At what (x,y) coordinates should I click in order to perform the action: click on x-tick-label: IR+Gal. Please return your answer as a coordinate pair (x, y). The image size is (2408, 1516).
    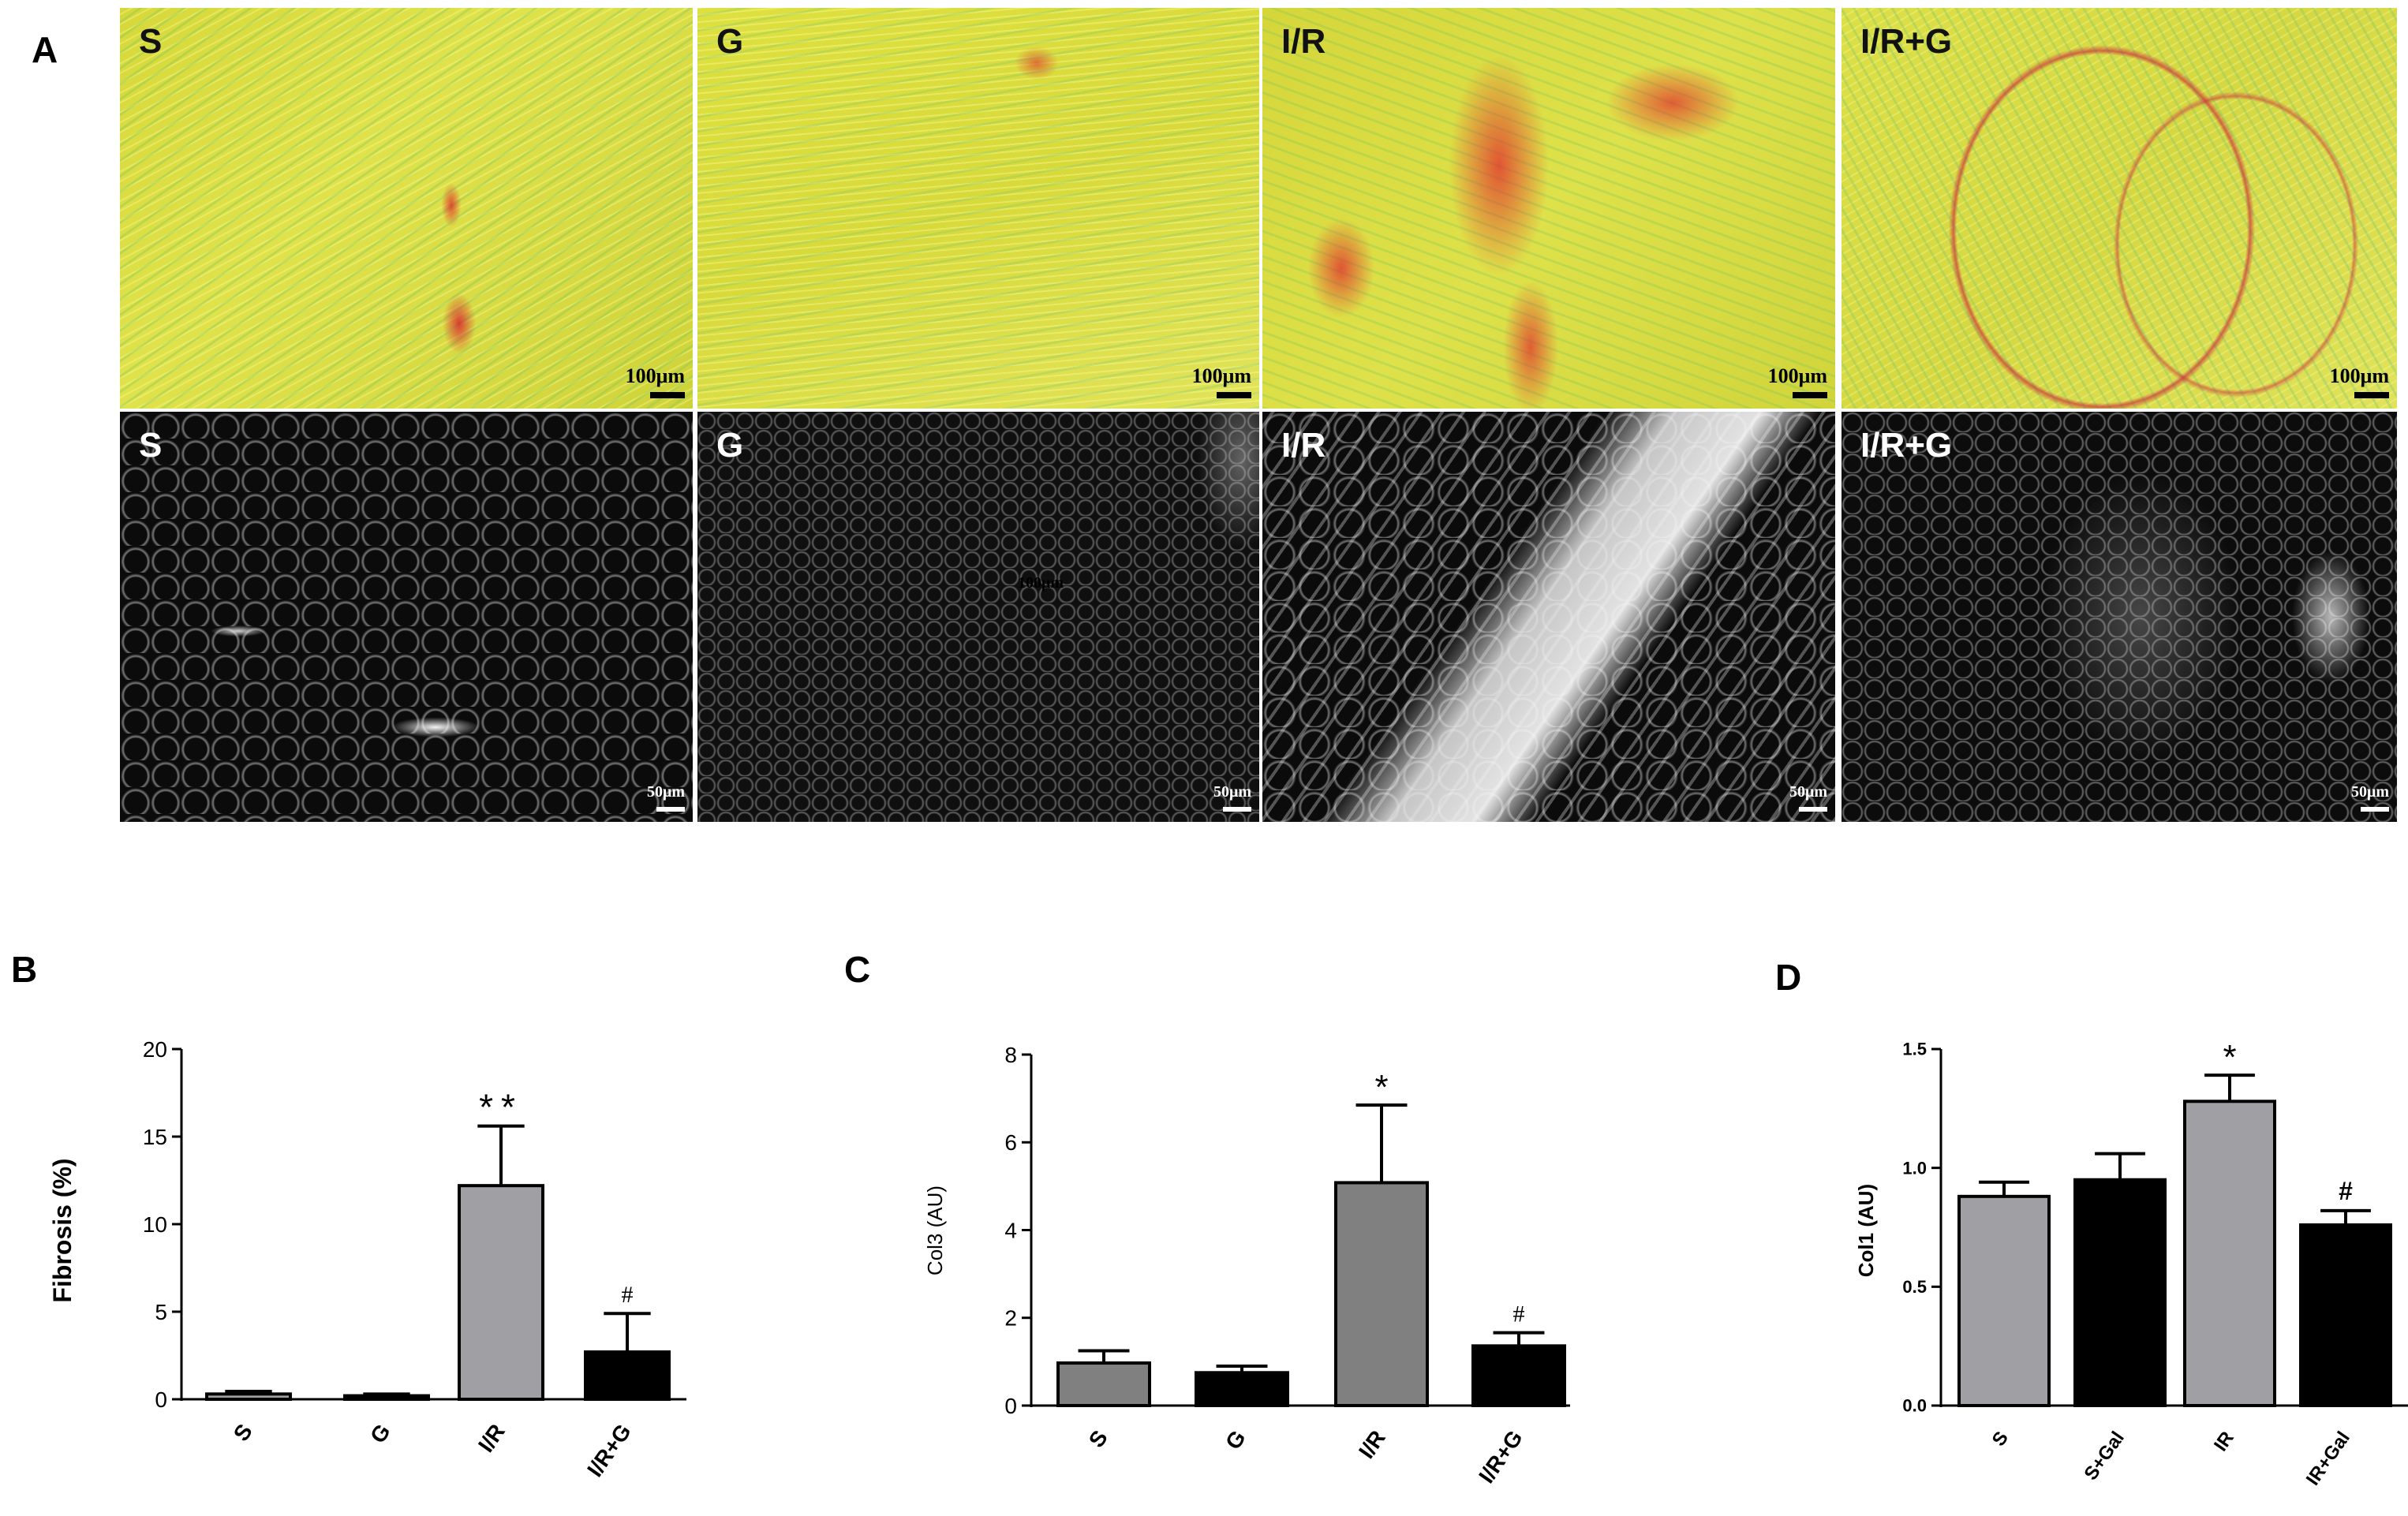
    Looking at the image, I should click on (2328, 1458).